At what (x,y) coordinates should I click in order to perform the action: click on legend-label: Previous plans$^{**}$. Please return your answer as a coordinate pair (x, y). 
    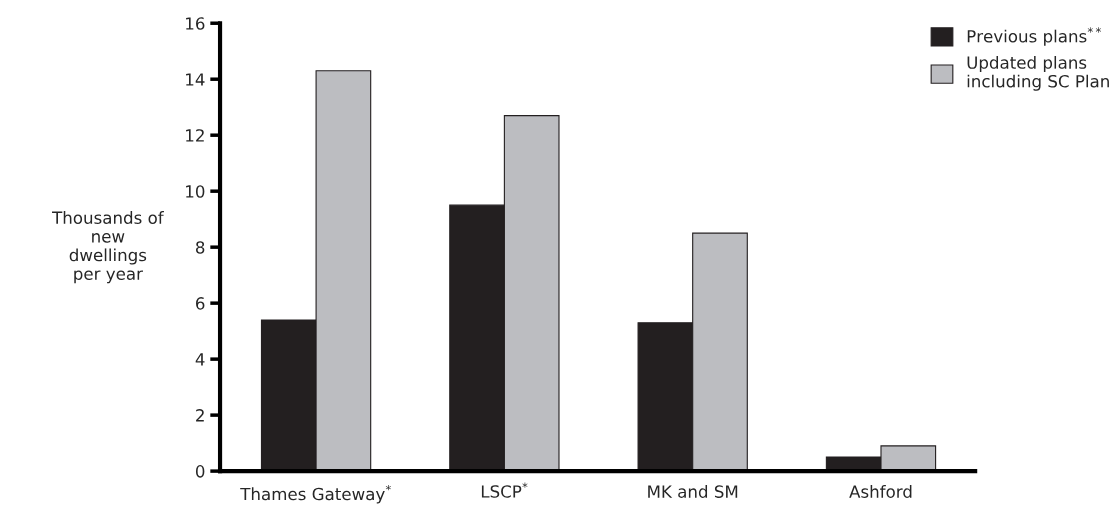
    Looking at the image, I should click on (1034, 36).